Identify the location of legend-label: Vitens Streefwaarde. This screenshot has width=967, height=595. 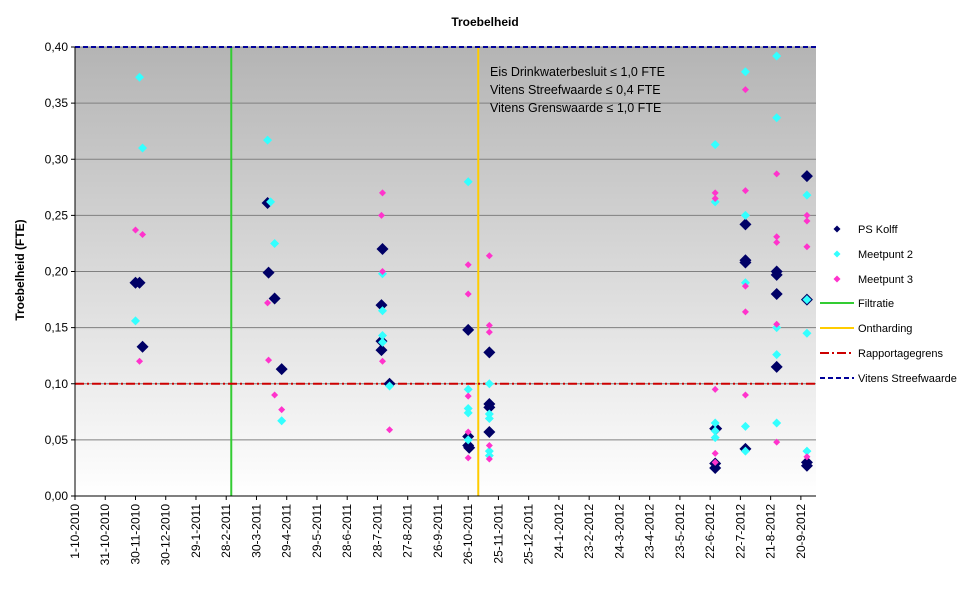
(907, 379).